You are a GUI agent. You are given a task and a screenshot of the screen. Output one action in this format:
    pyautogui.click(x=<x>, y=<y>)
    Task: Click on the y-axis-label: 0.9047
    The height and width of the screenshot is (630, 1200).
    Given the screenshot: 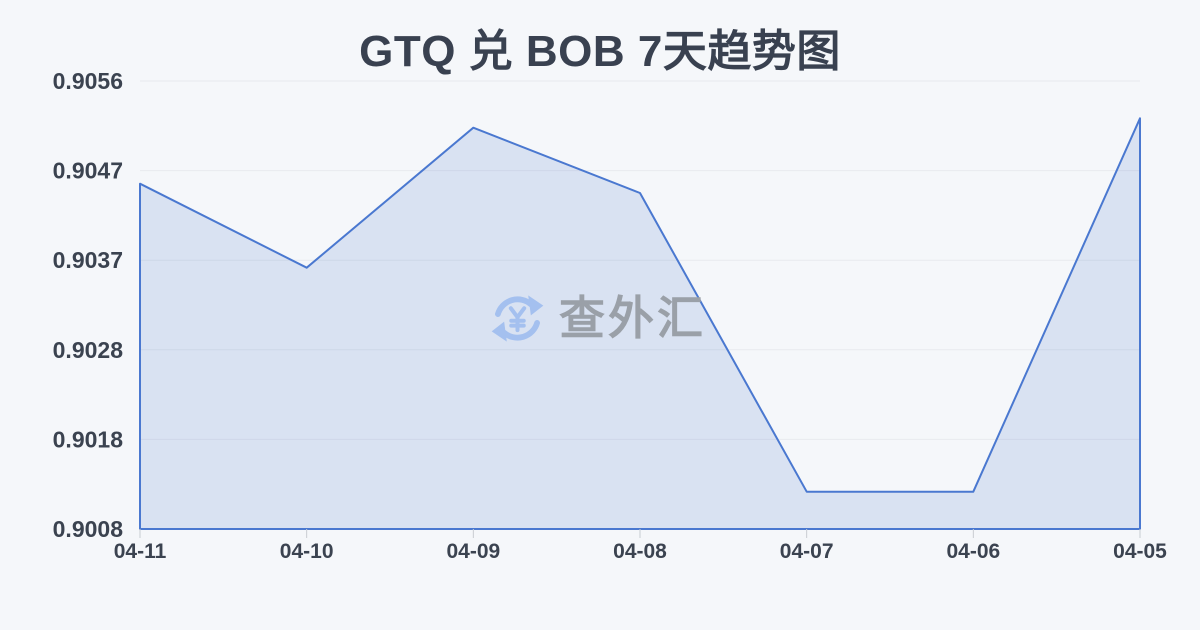 What is the action you would take?
    pyautogui.click(x=88, y=171)
    